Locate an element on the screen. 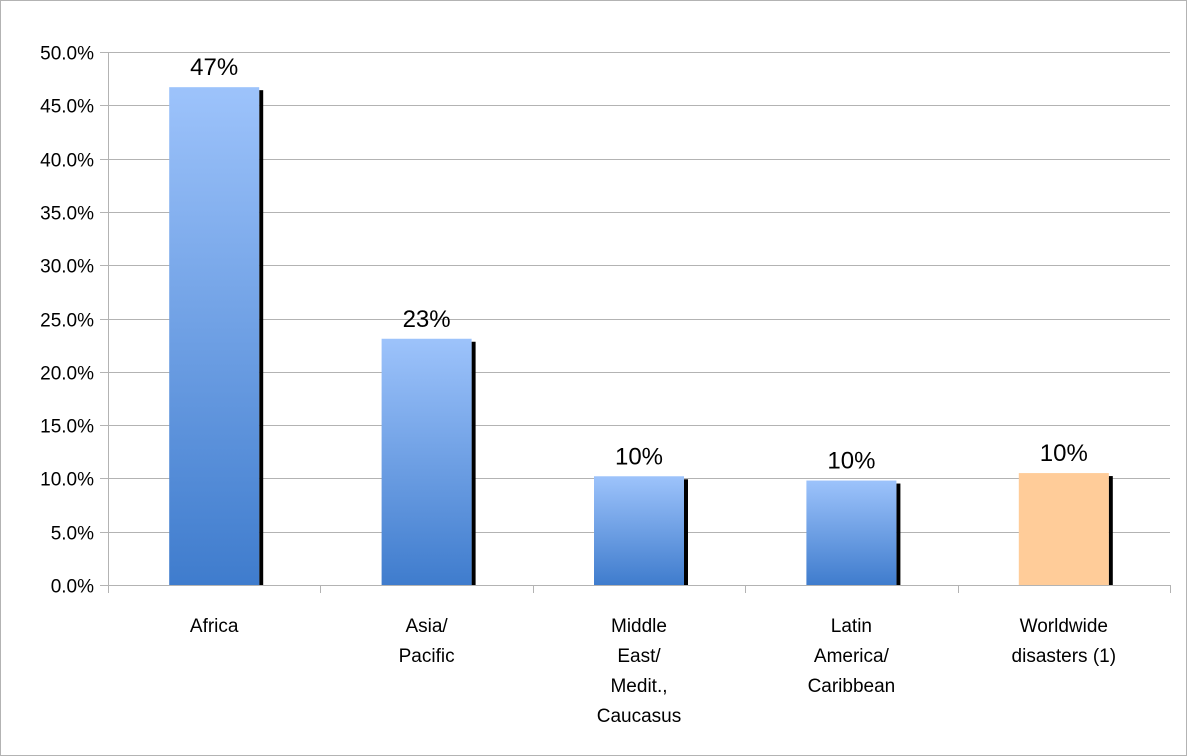  x-tick-label-line: Caucasus is located at coordinates (639, 716).